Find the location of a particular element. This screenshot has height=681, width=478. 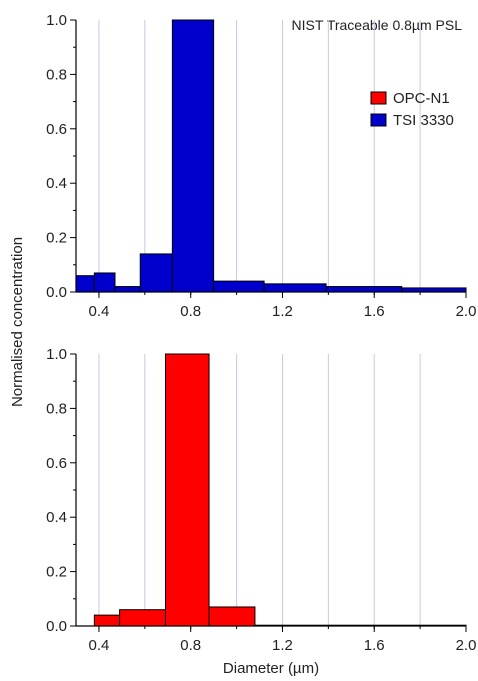

y-axis-title: Normalised concentration is located at coordinates (17, 322).